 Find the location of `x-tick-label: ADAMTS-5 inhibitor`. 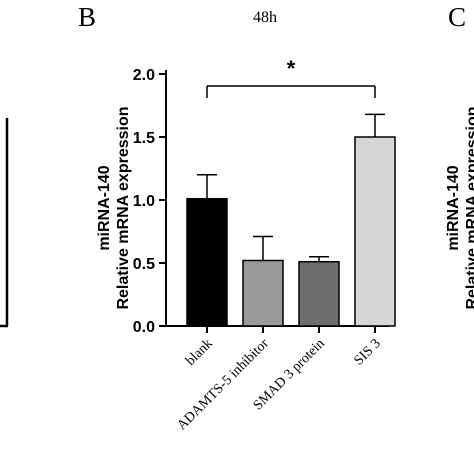

x-tick-label: ADAMTS-5 inhibitor is located at coordinates (223, 384).